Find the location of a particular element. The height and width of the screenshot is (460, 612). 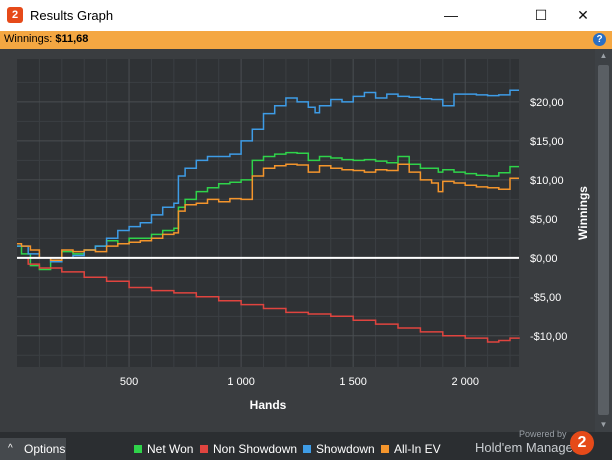

window-title: Results Graph is located at coordinates (72, 15).